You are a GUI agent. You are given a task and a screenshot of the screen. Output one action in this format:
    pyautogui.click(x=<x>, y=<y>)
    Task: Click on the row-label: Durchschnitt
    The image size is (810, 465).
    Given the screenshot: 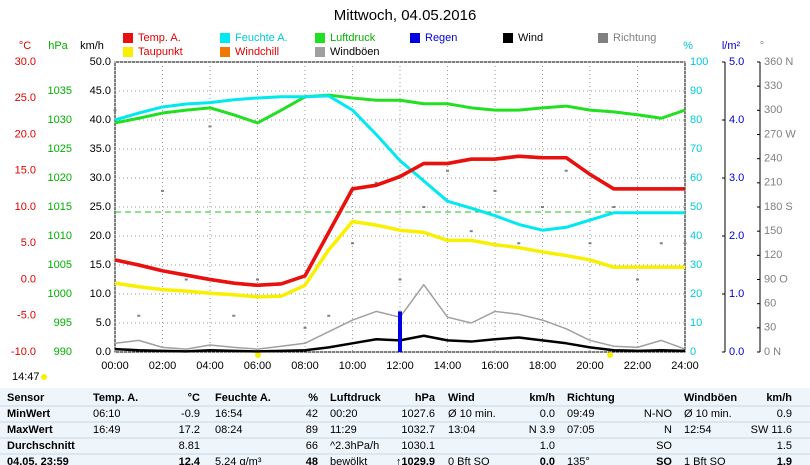 What is the action you would take?
    pyautogui.click(x=41, y=446)
    